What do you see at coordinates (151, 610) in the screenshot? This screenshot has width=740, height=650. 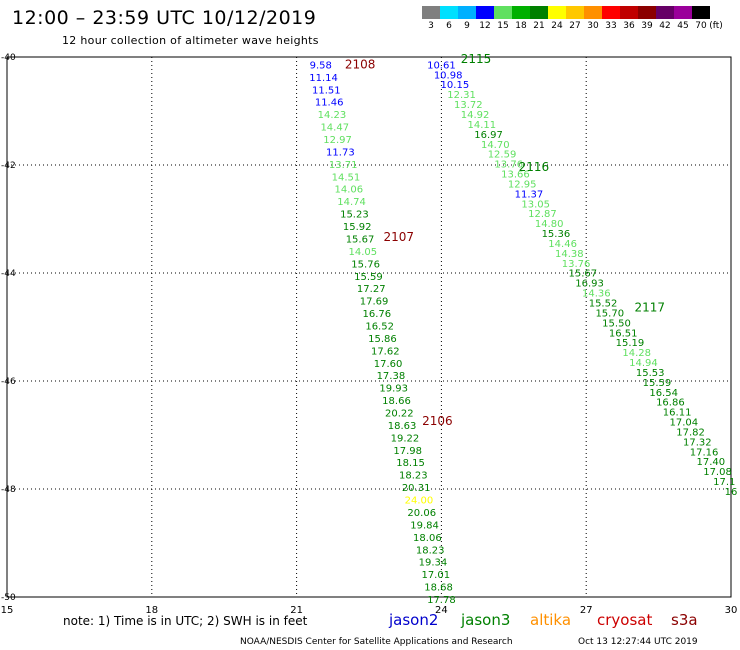 I see `lon-tick-label: 18` at bounding box center [151, 610].